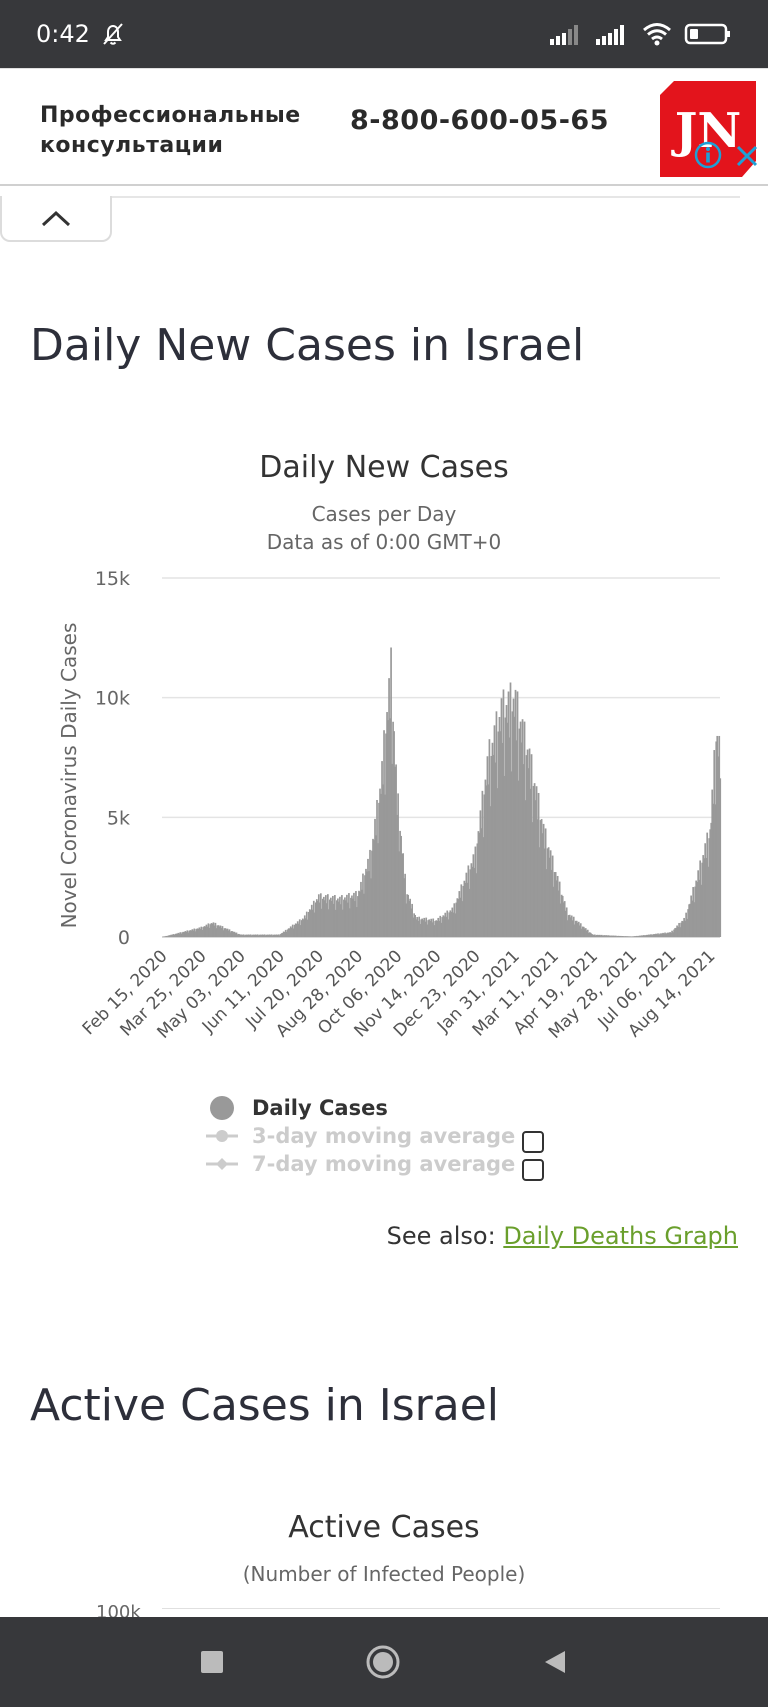 Image resolution: width=768 pixels, height=1707 pixels. What do you see at coordinates (112, 579) in the screenshot?
I see `y-tick-label: 15k` at bounding box center [112, 579].